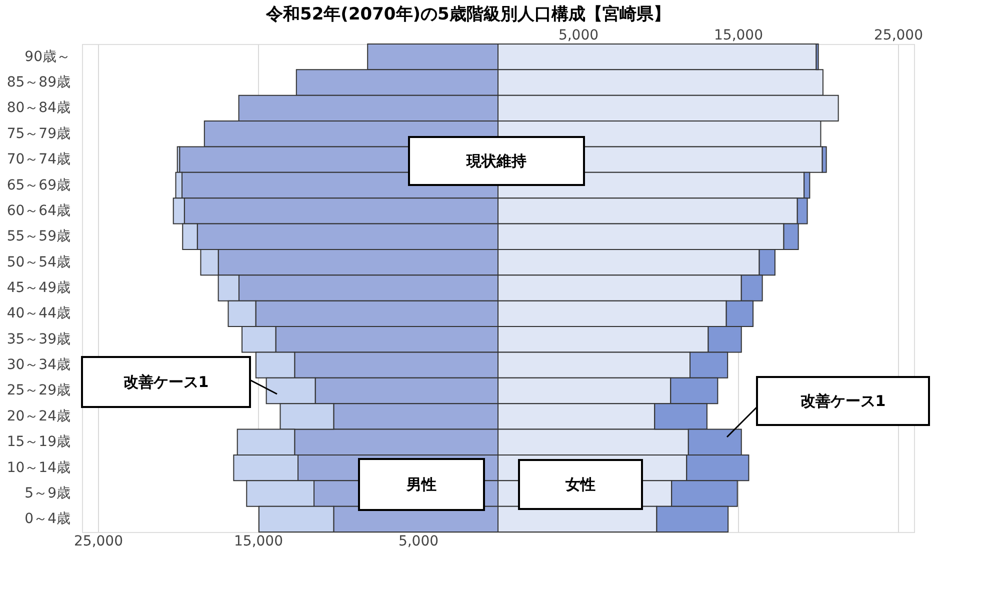  What do you see at coordinates (467, 14) in the screenshot?
I see `chart-title: 令和52年(2070年)の5歳階級別人口構成【宮崎県】` at bounding box center [467, 14].